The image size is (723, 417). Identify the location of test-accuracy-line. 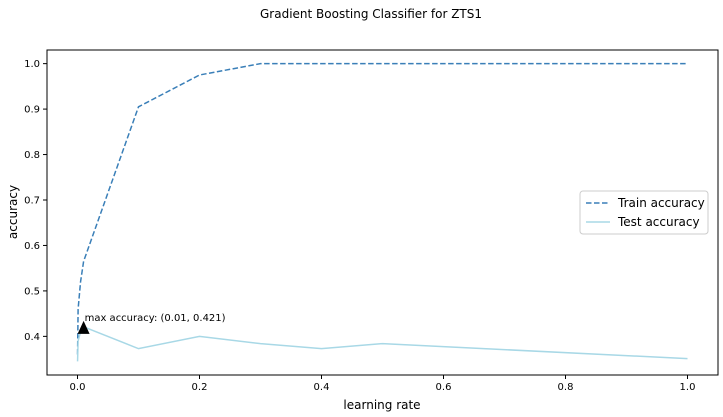
(382, 343).